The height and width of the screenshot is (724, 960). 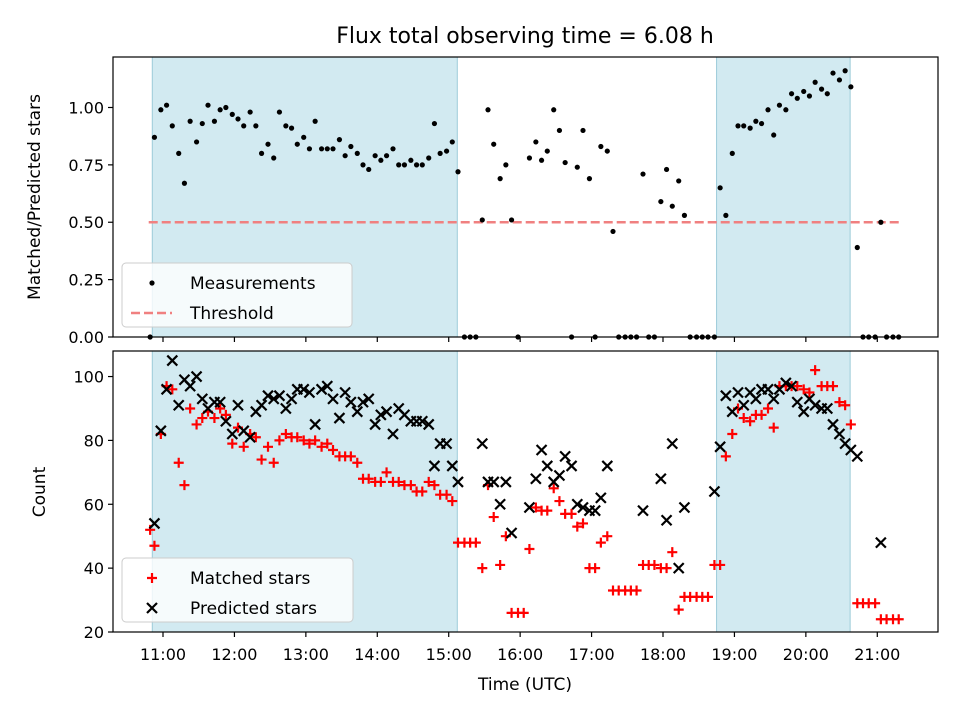 I want to click on legend-label: Threshold, so click(x=231, y=314).